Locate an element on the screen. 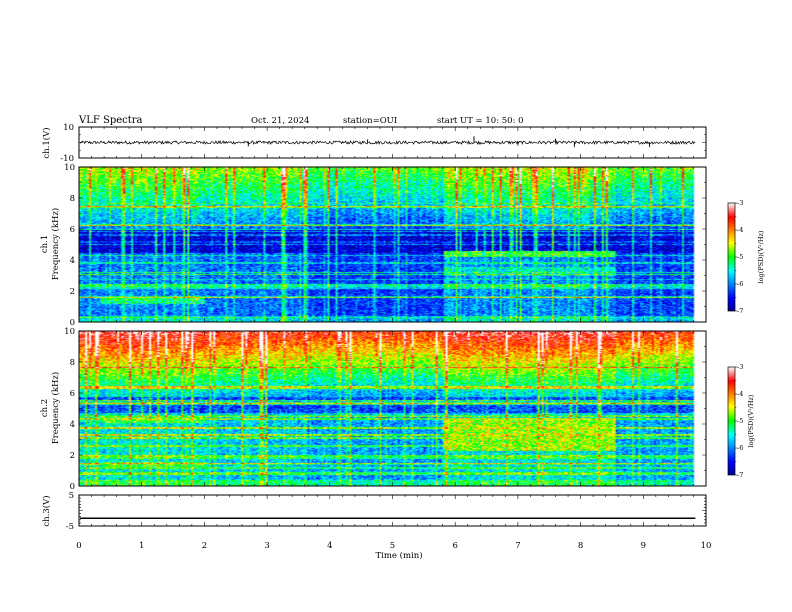 The image size is (792, 612). ch1-colorbar-tick-m4: -4 is located at coordinates (740, 230).